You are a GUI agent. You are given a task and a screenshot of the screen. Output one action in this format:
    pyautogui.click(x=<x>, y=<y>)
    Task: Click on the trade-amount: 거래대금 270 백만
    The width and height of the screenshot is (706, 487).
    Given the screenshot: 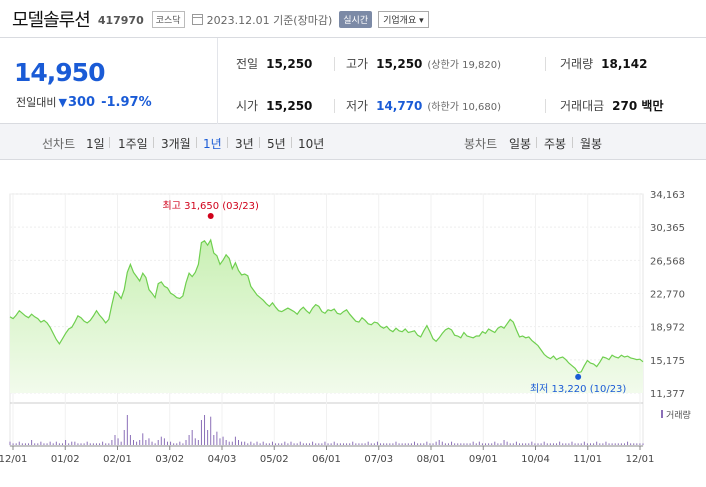 What is the action you would take?
    pyautogui.click(x=611, y=105)
    